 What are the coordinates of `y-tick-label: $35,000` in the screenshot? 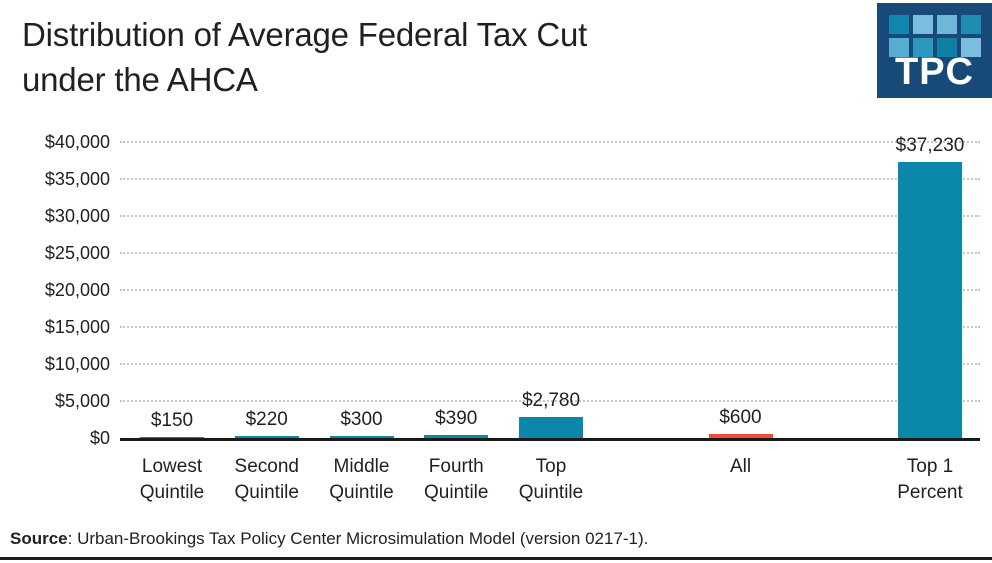 It's located at (77, 179).